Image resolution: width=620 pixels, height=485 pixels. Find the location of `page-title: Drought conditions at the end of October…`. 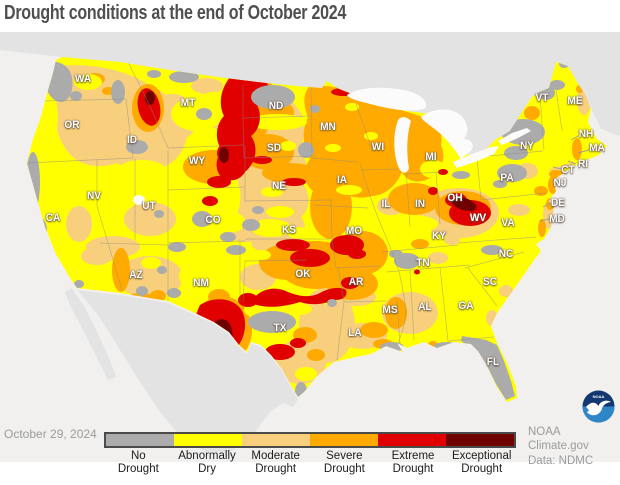

page-title: Drought conditions at the end of October… is located at coordinates (175, 13).